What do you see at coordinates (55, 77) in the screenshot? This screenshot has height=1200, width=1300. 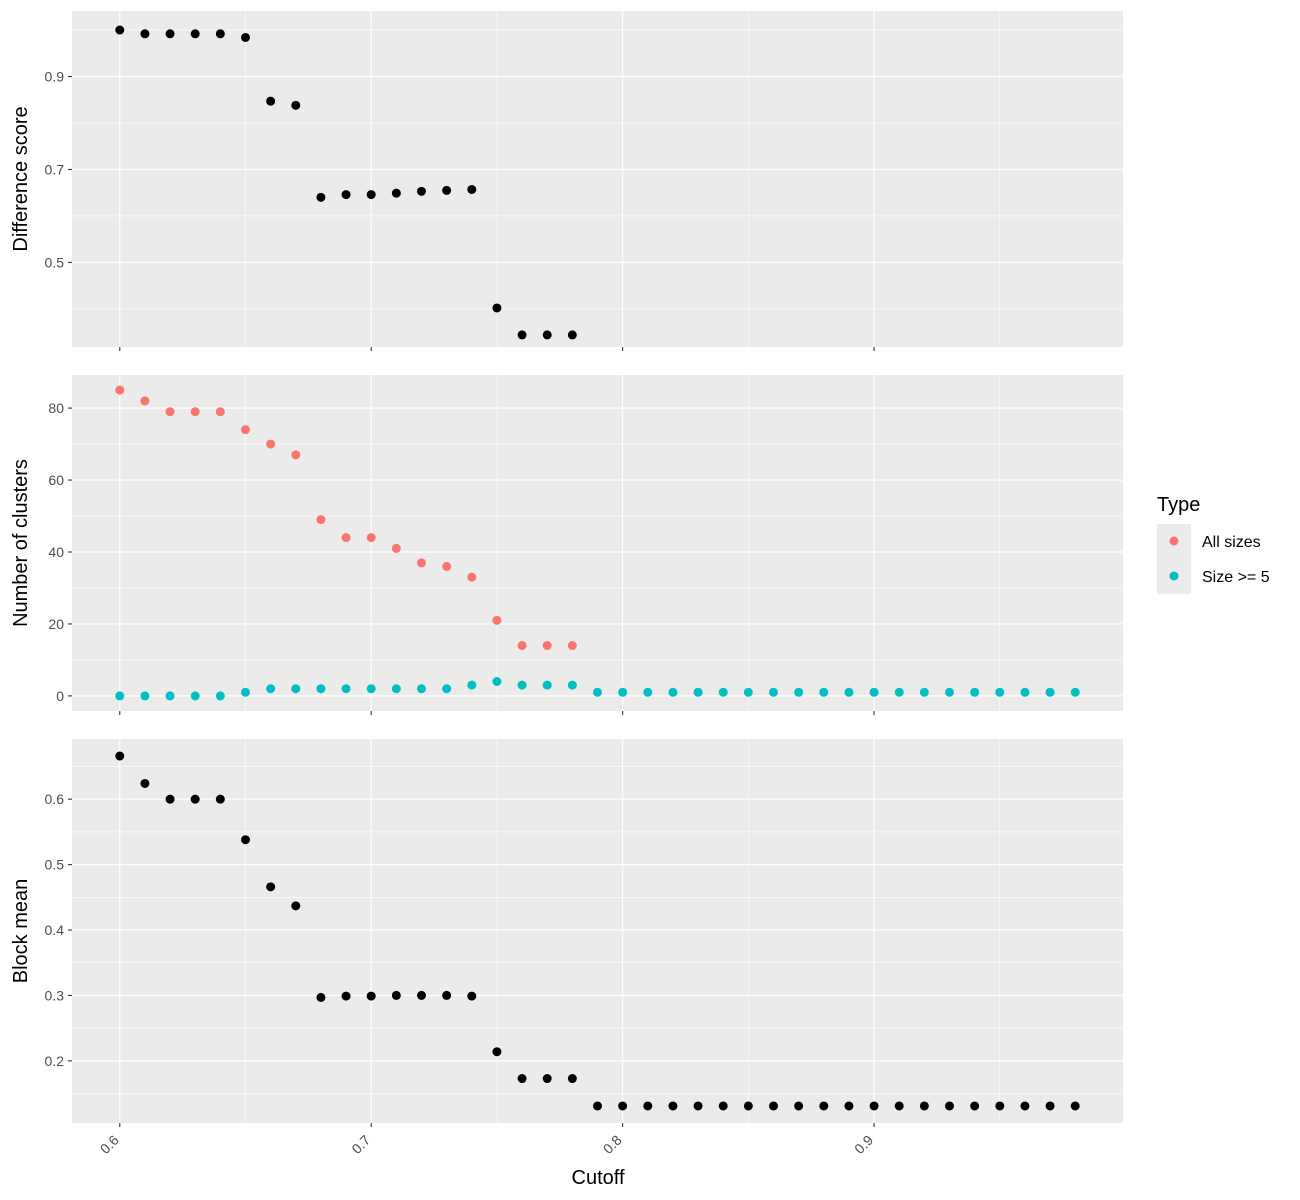 I see `y-tick-label: 0.9` at bounding box center [55, 77].